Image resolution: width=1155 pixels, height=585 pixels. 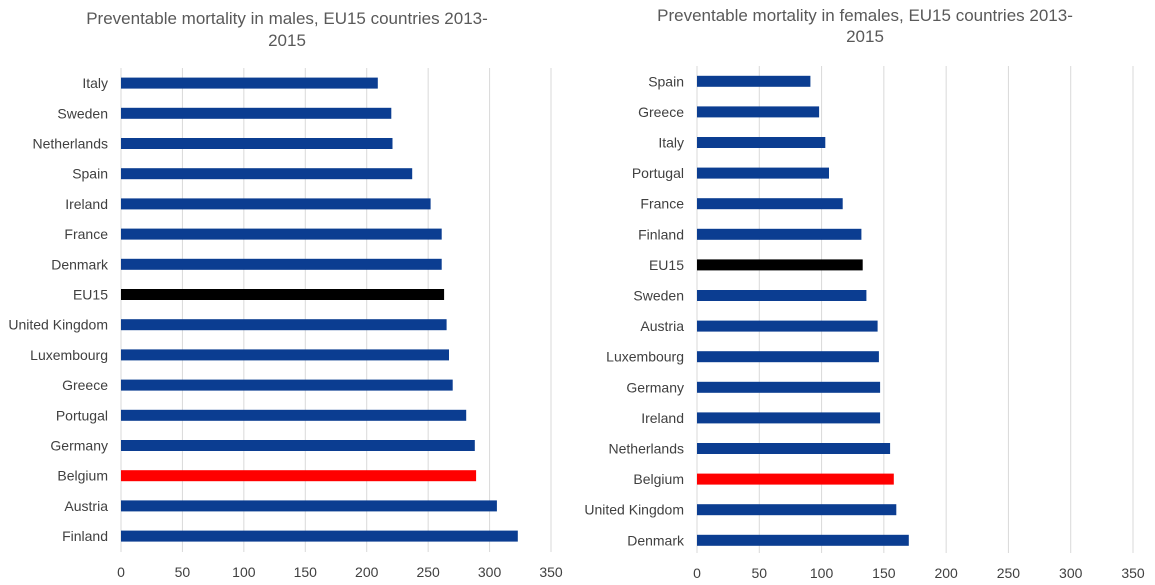 What do you see at coordinates (780, 265) in the screenshot?
I see `females-bar-eu15` at bounding box center [780, 265].